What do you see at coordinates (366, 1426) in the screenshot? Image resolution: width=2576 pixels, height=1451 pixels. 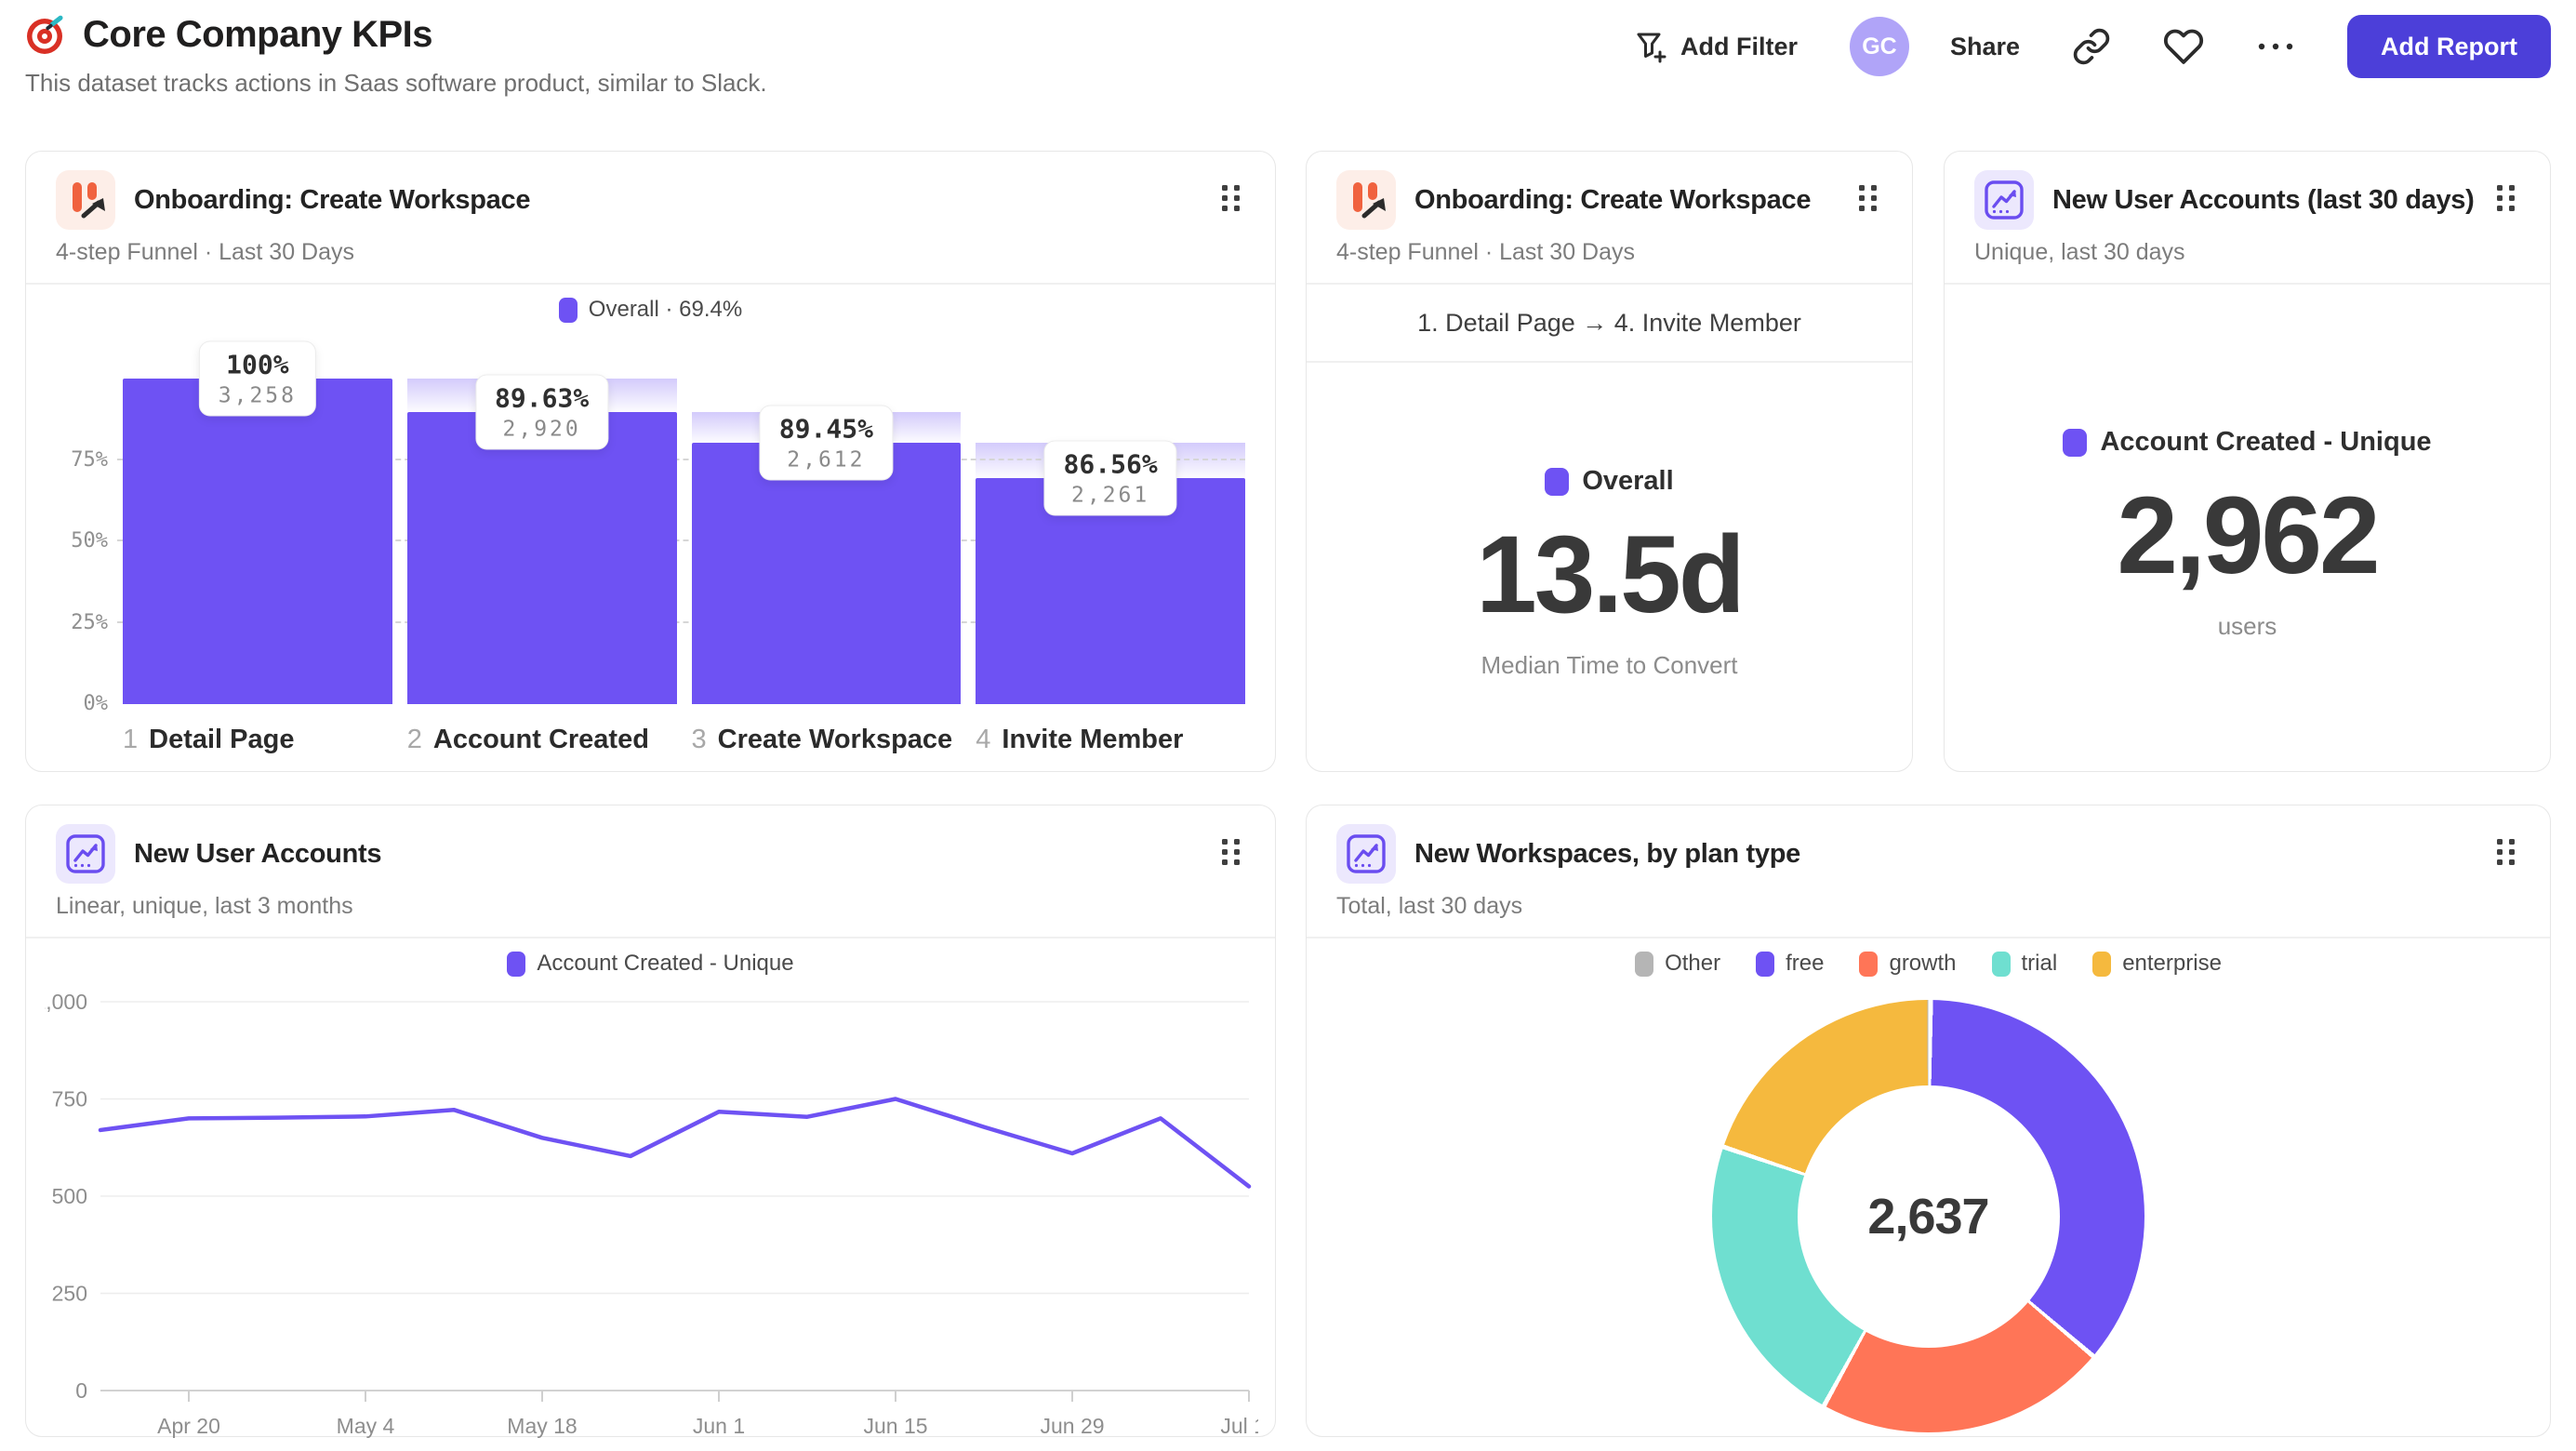 I see `line-xtick-label: May 4` at bounding box center [366, 1426].